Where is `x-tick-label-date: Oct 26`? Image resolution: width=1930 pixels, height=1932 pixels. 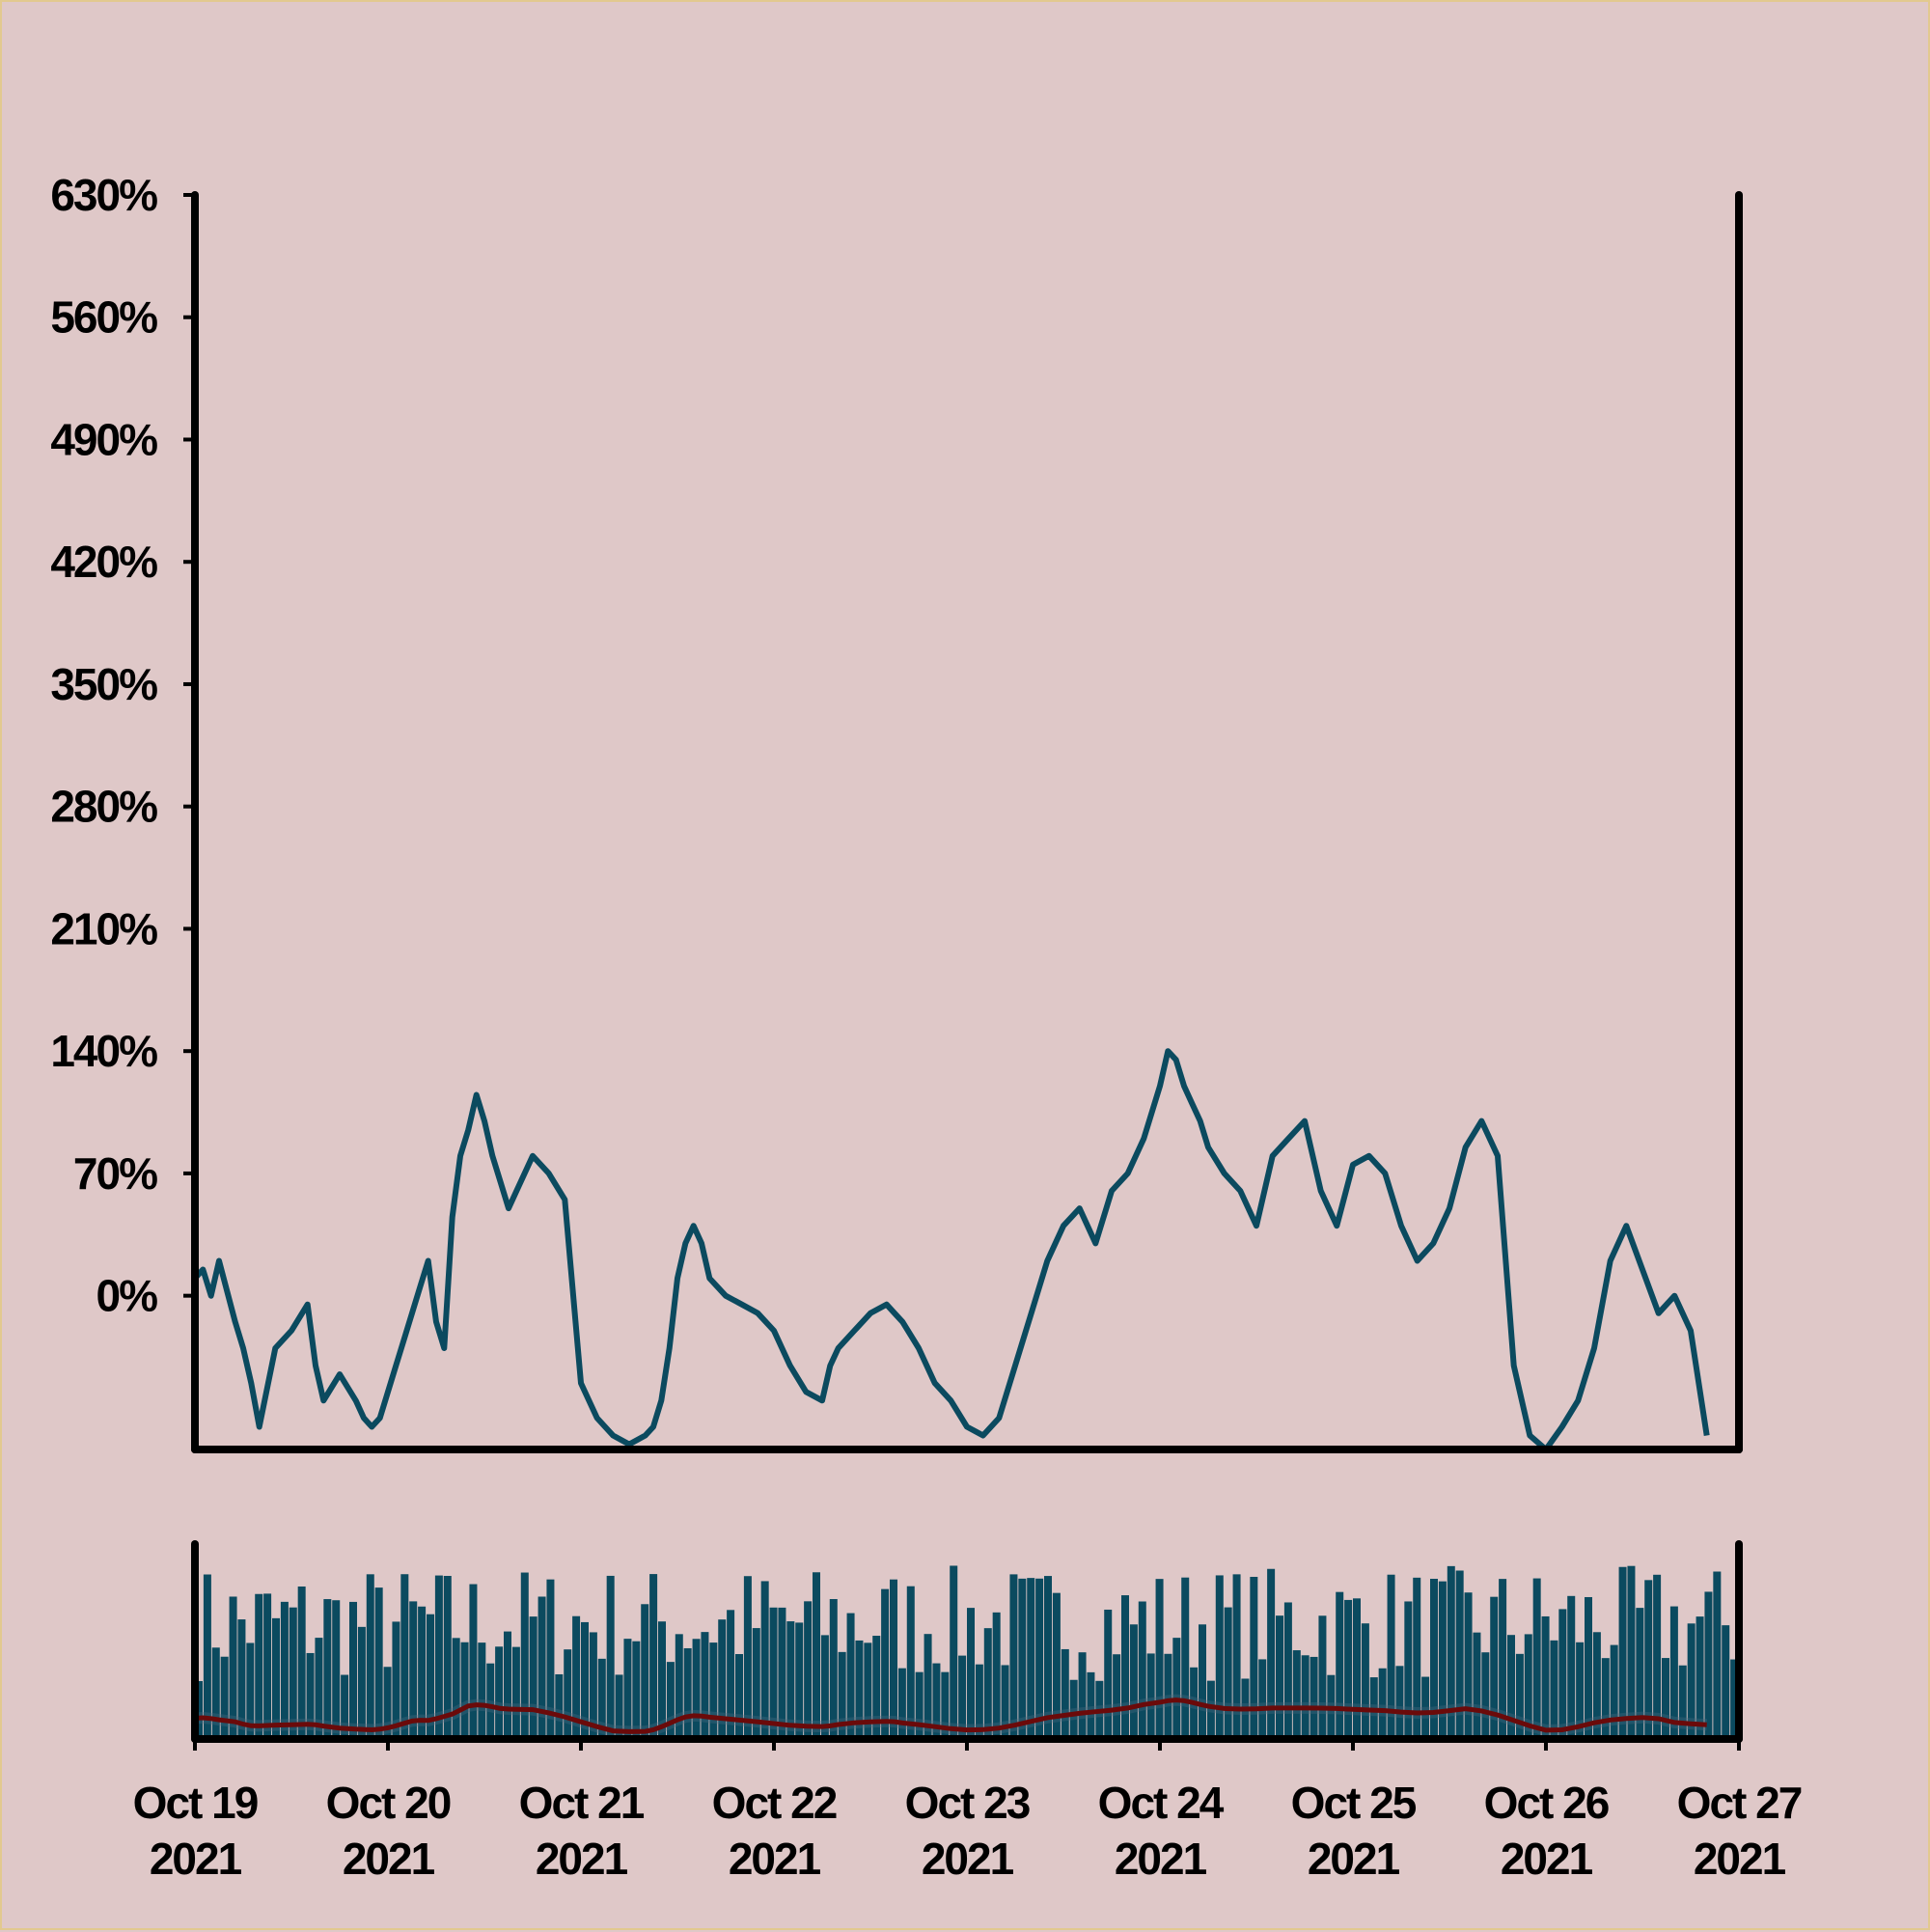
x-tick-label-date: Oct 26 is located at coordinates (1546, 1803).